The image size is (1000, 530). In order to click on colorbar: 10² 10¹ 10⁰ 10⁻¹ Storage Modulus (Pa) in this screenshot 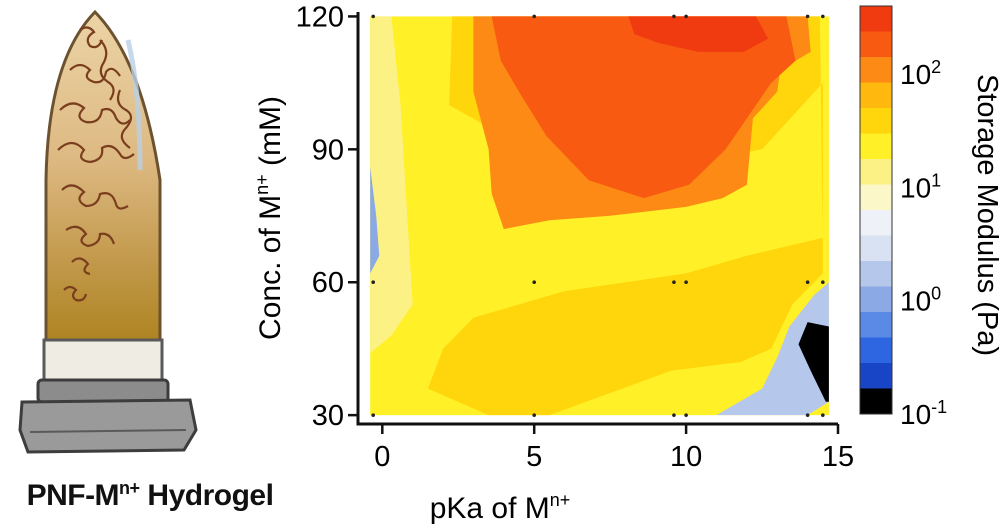, I will do `click(929, 217)`.